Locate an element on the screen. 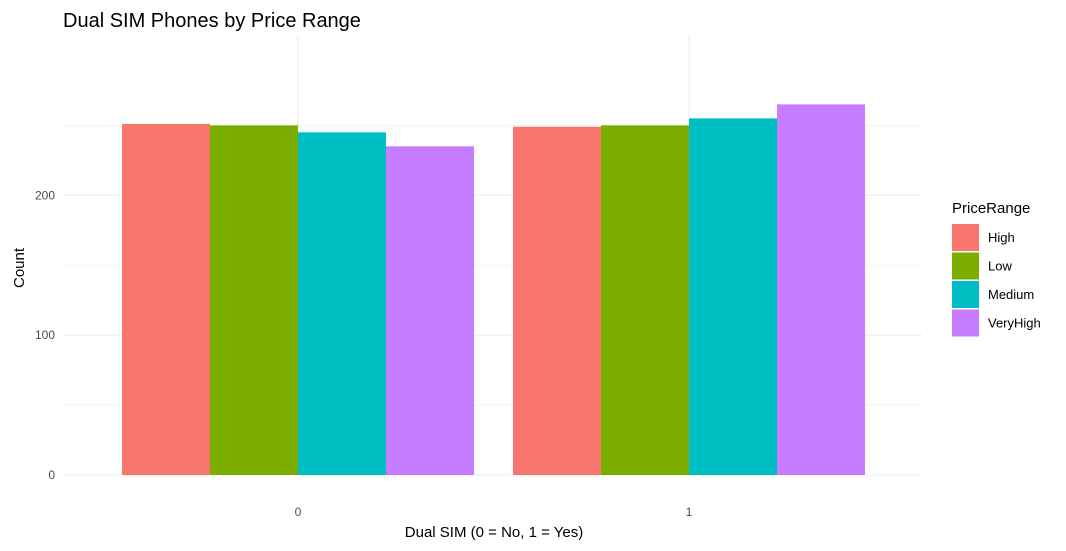  y-tick-label: 0 is located at coordinates (51, 475).